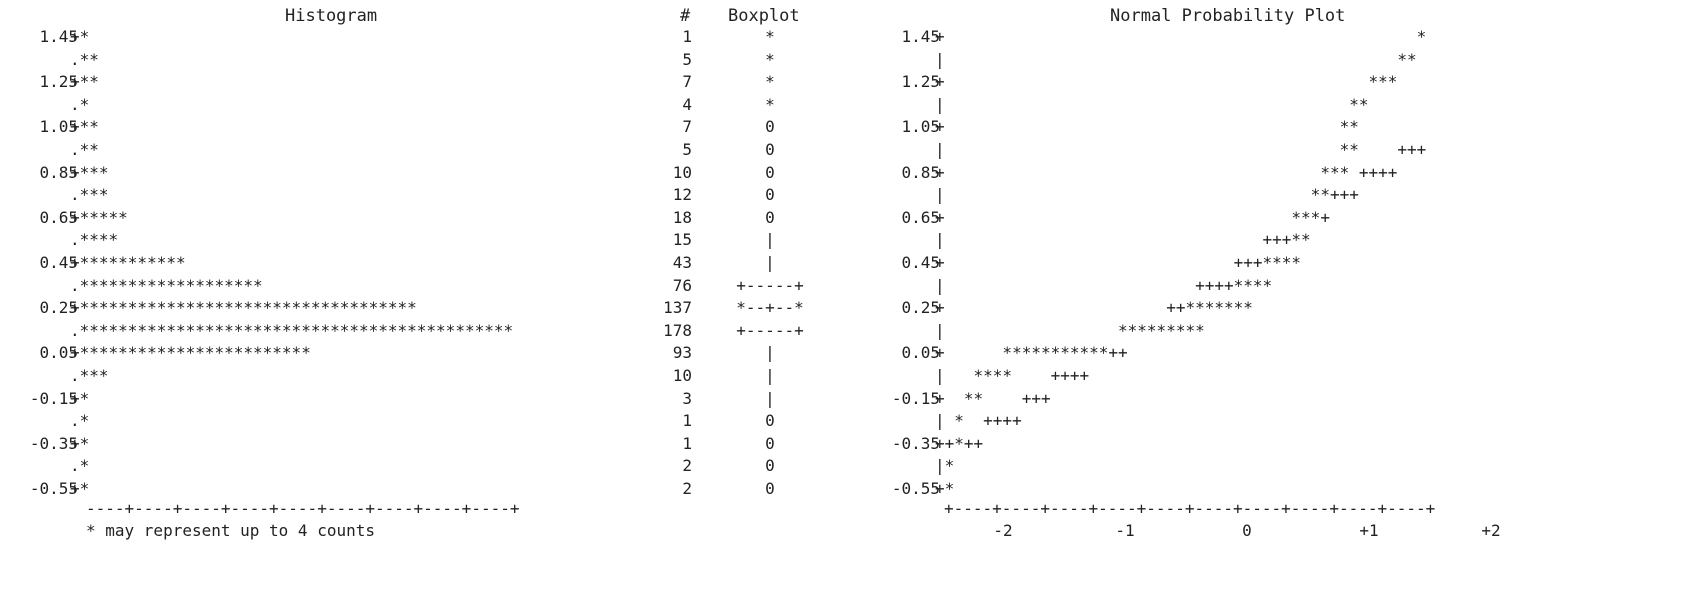  What do you see at coordinates (1147, 195) in the screenshot?
I see `npp-points: | **+++` at bounding box center [1147, 195].